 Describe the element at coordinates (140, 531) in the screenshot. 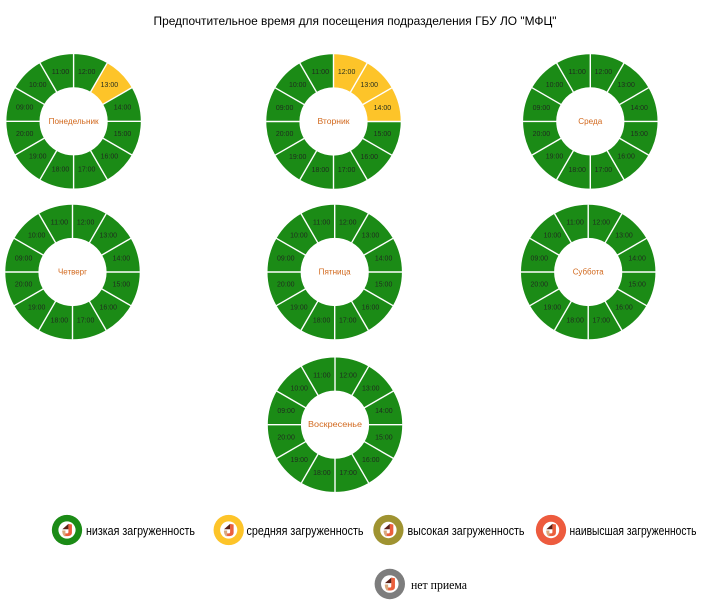

I see `svg-text: низкая загруженность` at that location.